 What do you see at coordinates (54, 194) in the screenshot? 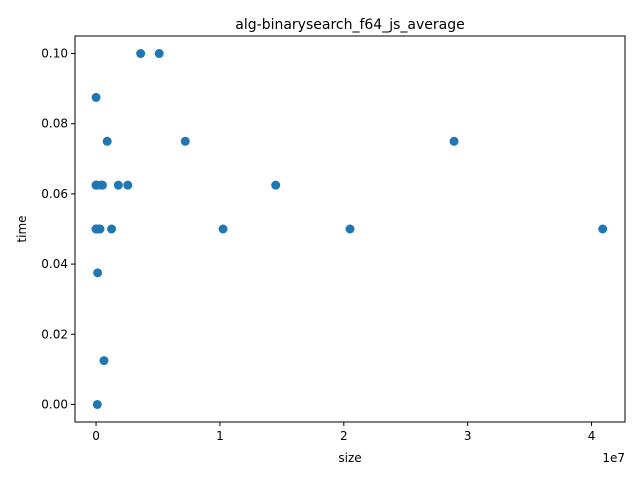
I see `y-tick-label: 0.06` at bounding box center [54, 194].